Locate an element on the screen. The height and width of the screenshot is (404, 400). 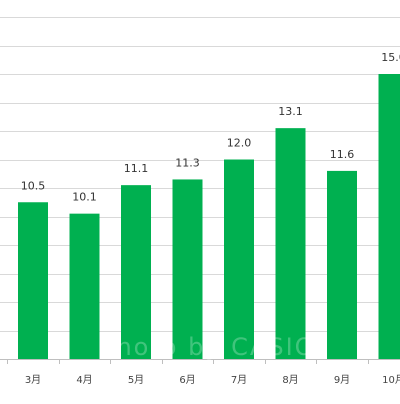
bar-10月 is located at coordinates (389, 216).